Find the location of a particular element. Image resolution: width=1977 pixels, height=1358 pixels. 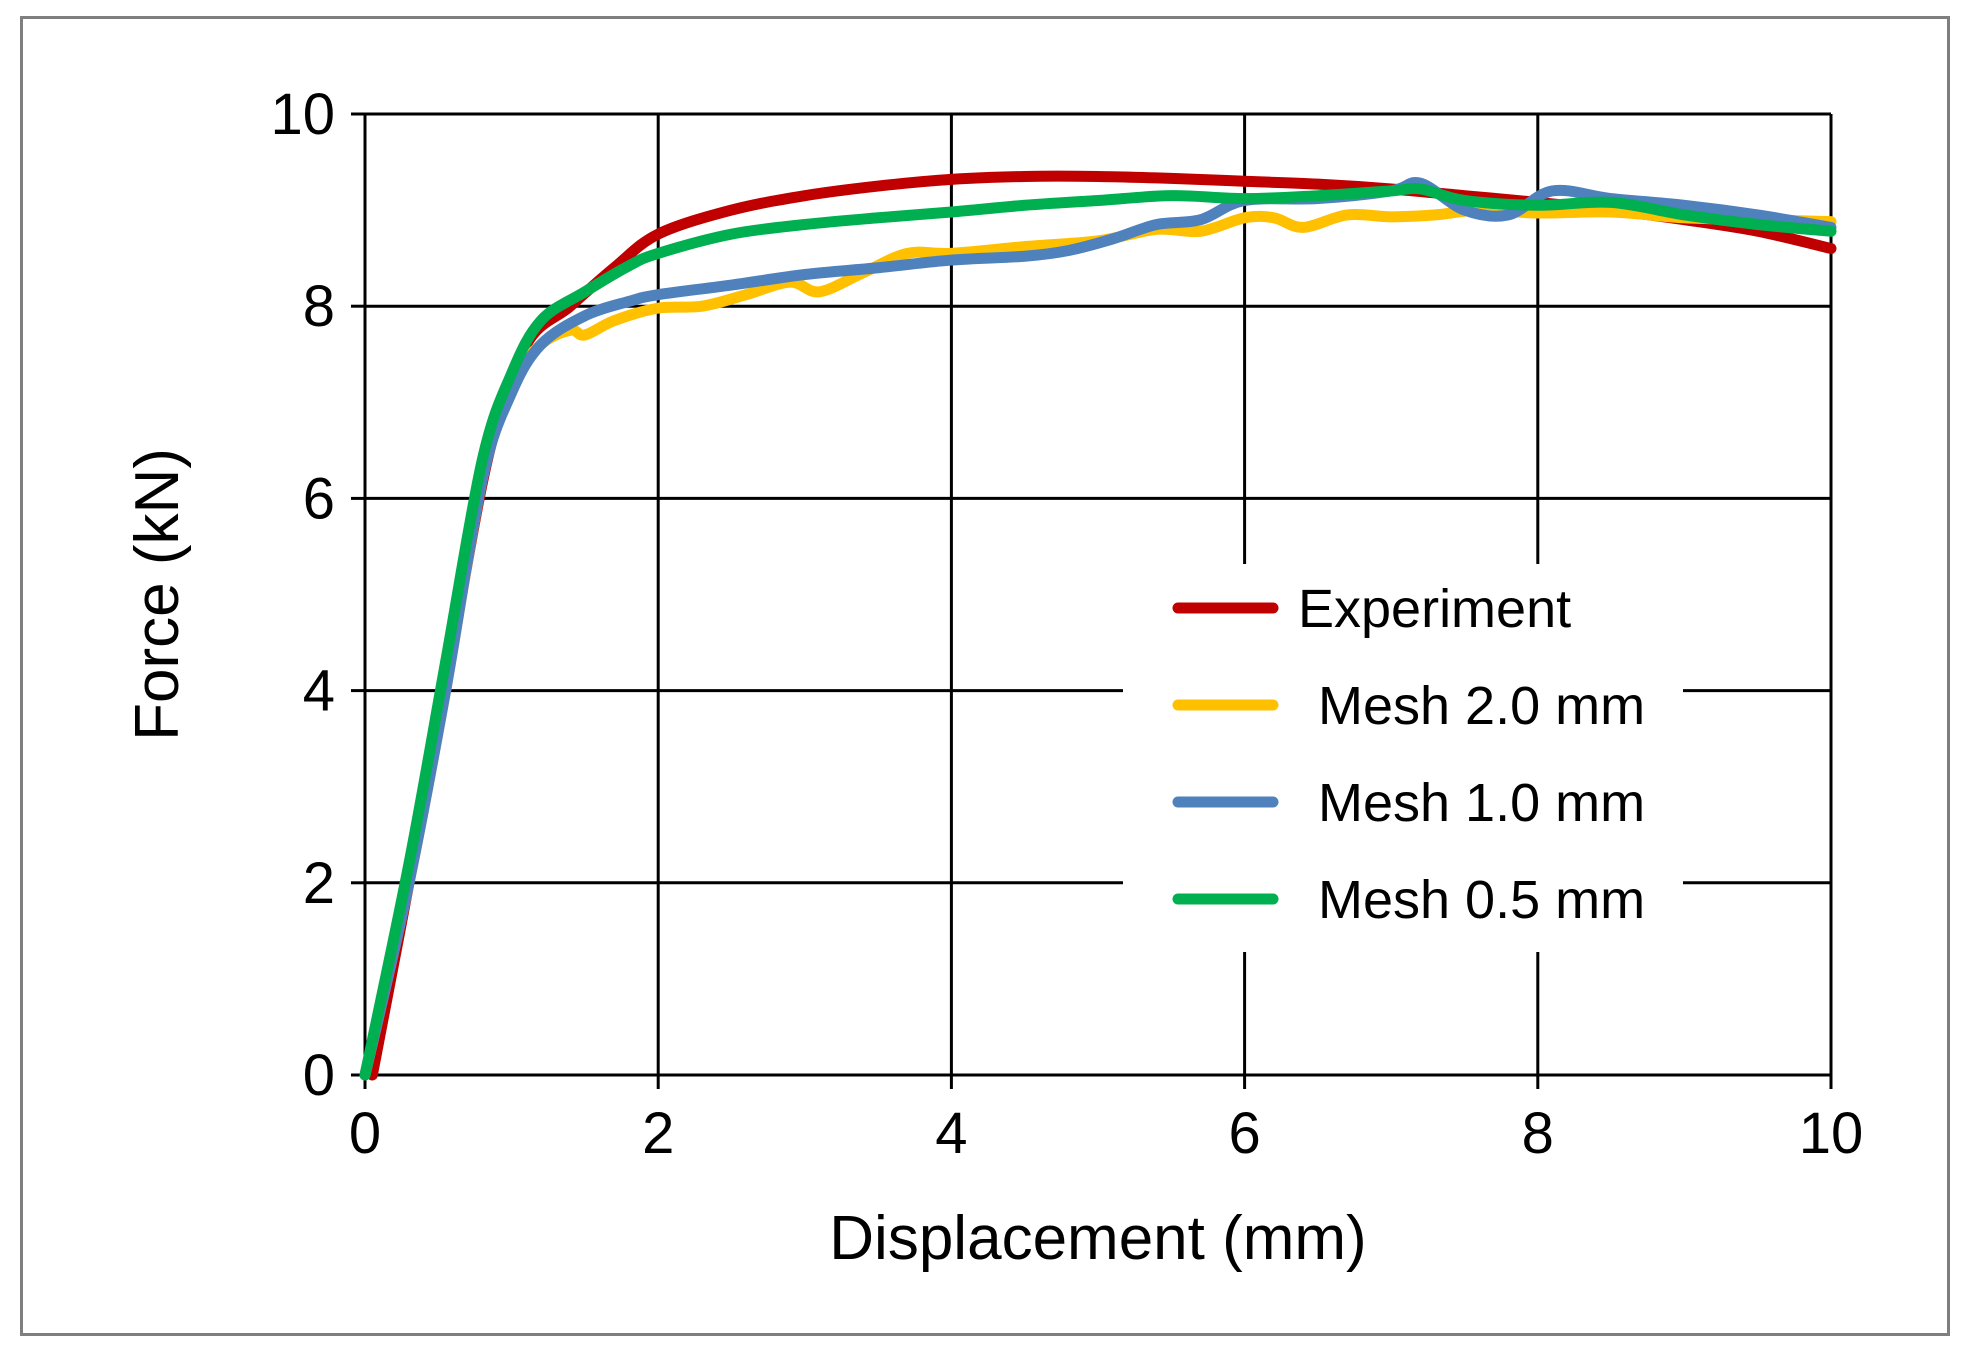

x-tick-label: 6 is located at coordinates (1244, 1133).